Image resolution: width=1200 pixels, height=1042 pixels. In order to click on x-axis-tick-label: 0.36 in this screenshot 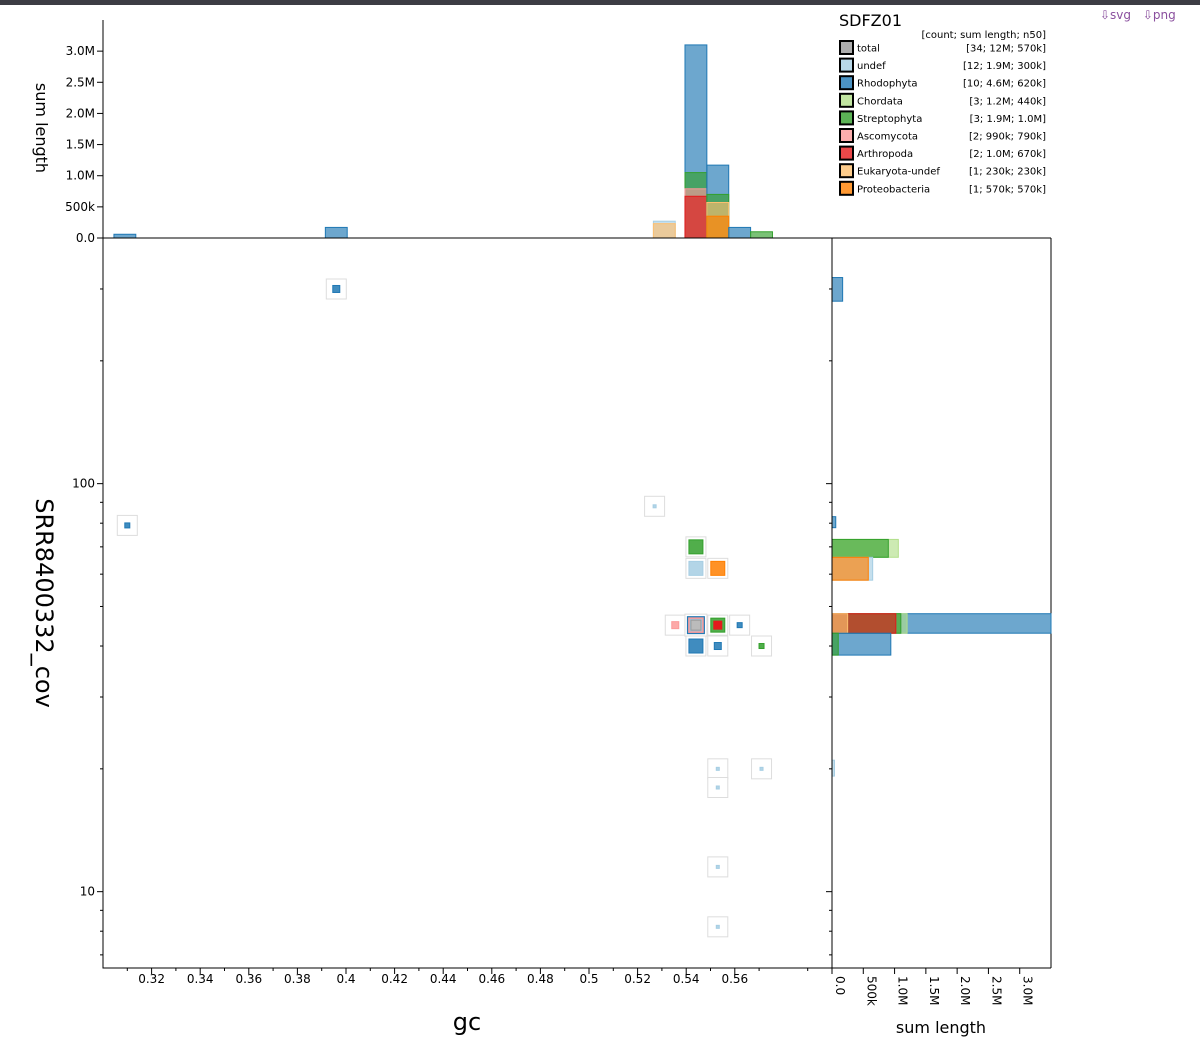, I will do `click(248, 979)`.